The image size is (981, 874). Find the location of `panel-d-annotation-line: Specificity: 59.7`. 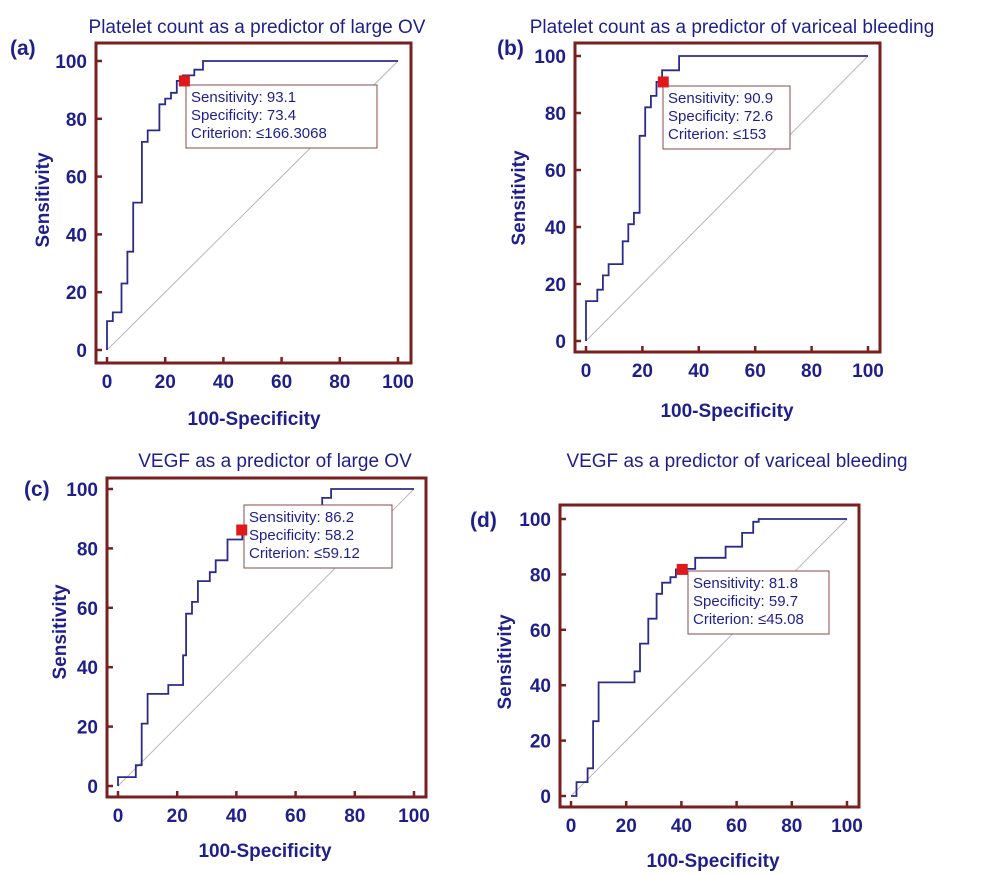

panel-d-annotation-line: Specificity: 59.7 is located at coordinates (745, 601).